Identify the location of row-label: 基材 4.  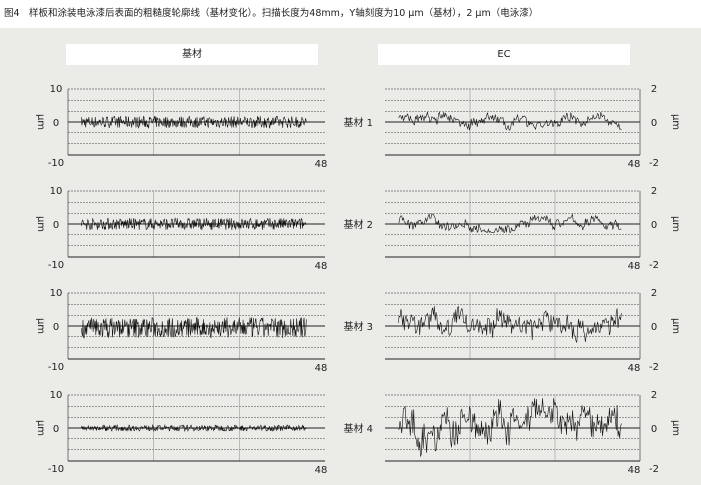
(358, 428).